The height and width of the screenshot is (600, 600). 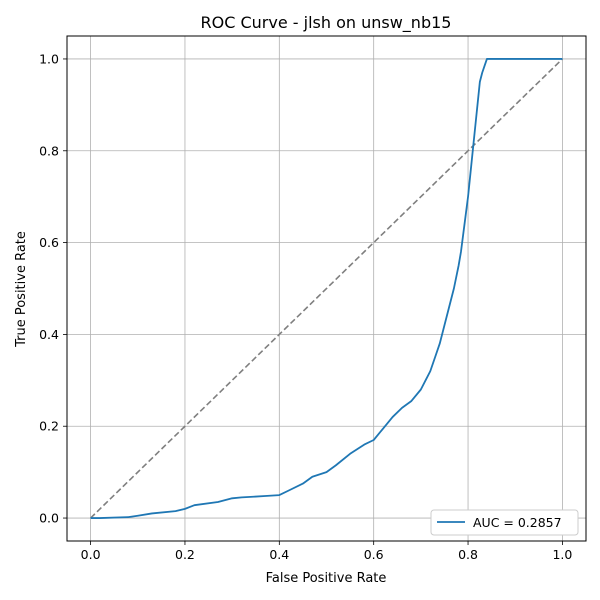 I want to click on legend-label-roc: AUC = 0.2857, so click(x=517, y=522).